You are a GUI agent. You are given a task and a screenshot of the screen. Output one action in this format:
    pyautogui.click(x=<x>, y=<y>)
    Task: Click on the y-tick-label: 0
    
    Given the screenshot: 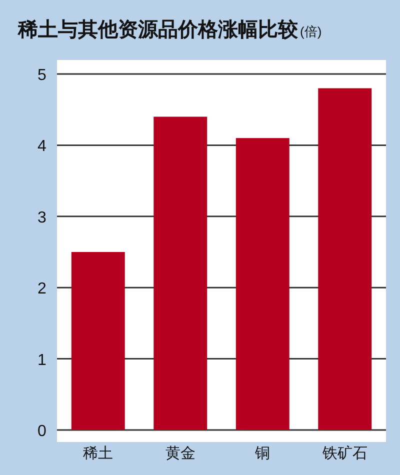 What is the action you would take?
    pyautogui.click(x=42, y=431)
    